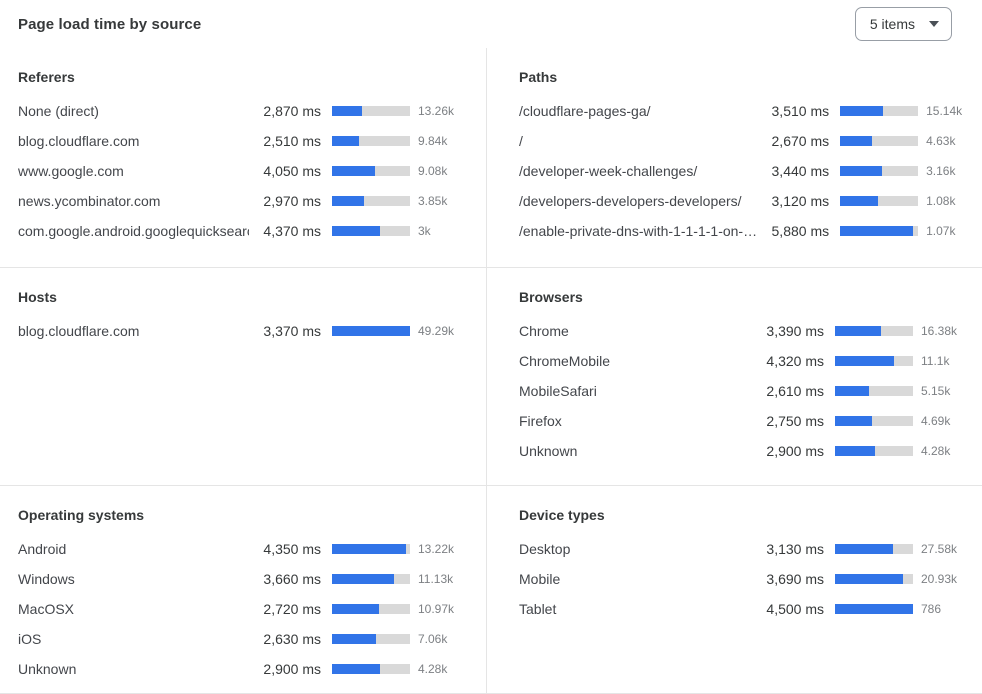 This screenshot has width=982, height=694. I want to click on chart-row: /developer-week-challenges/3,440 ms 3.16k, so click(744, 171).